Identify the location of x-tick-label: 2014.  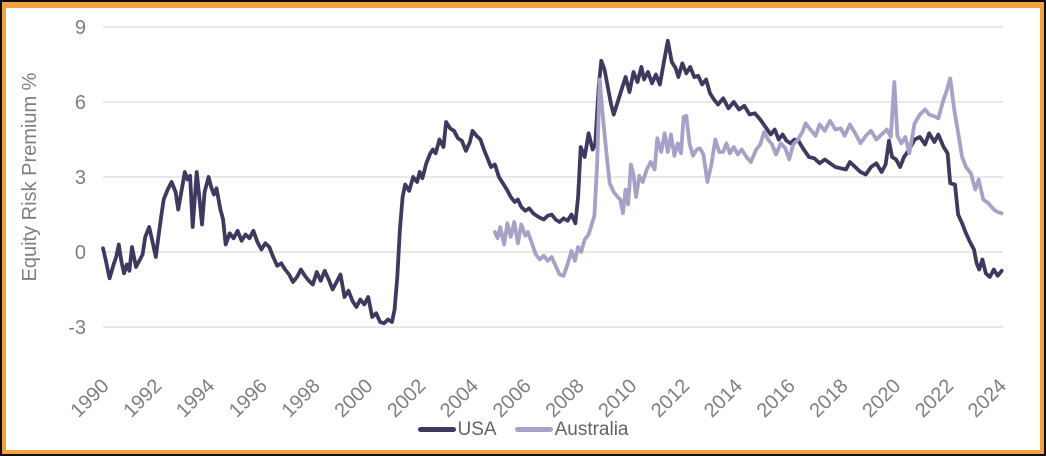
(723, 398).